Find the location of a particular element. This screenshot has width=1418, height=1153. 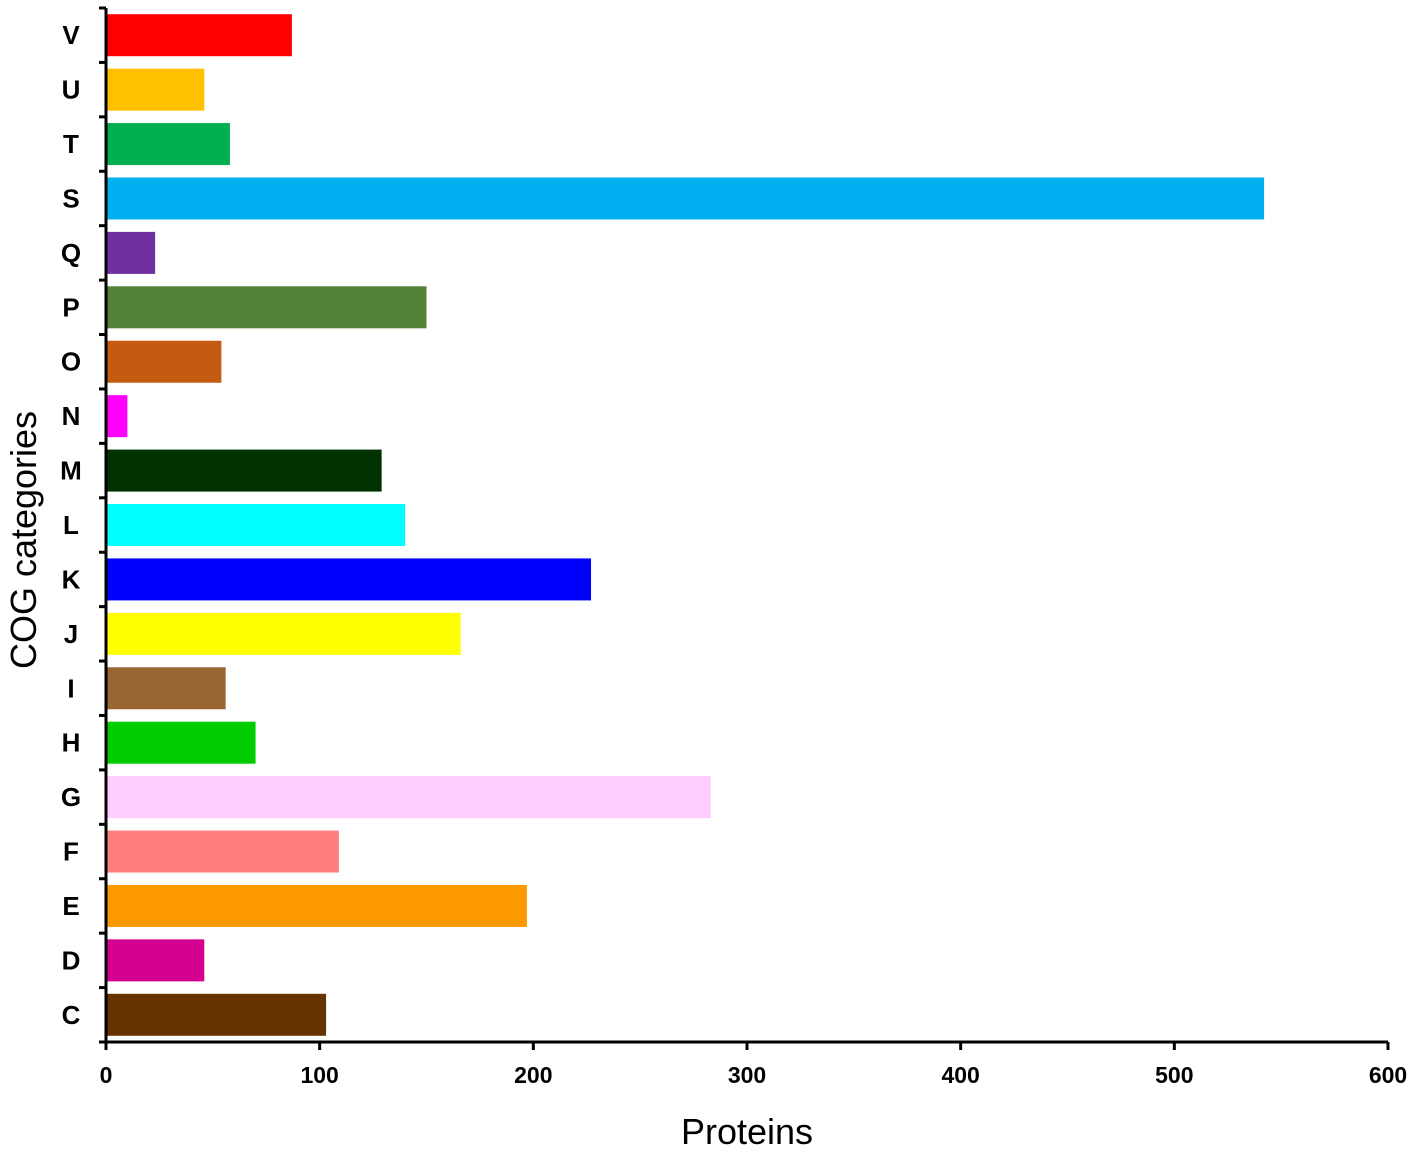

bar-E is located at coordinates (316, 905).